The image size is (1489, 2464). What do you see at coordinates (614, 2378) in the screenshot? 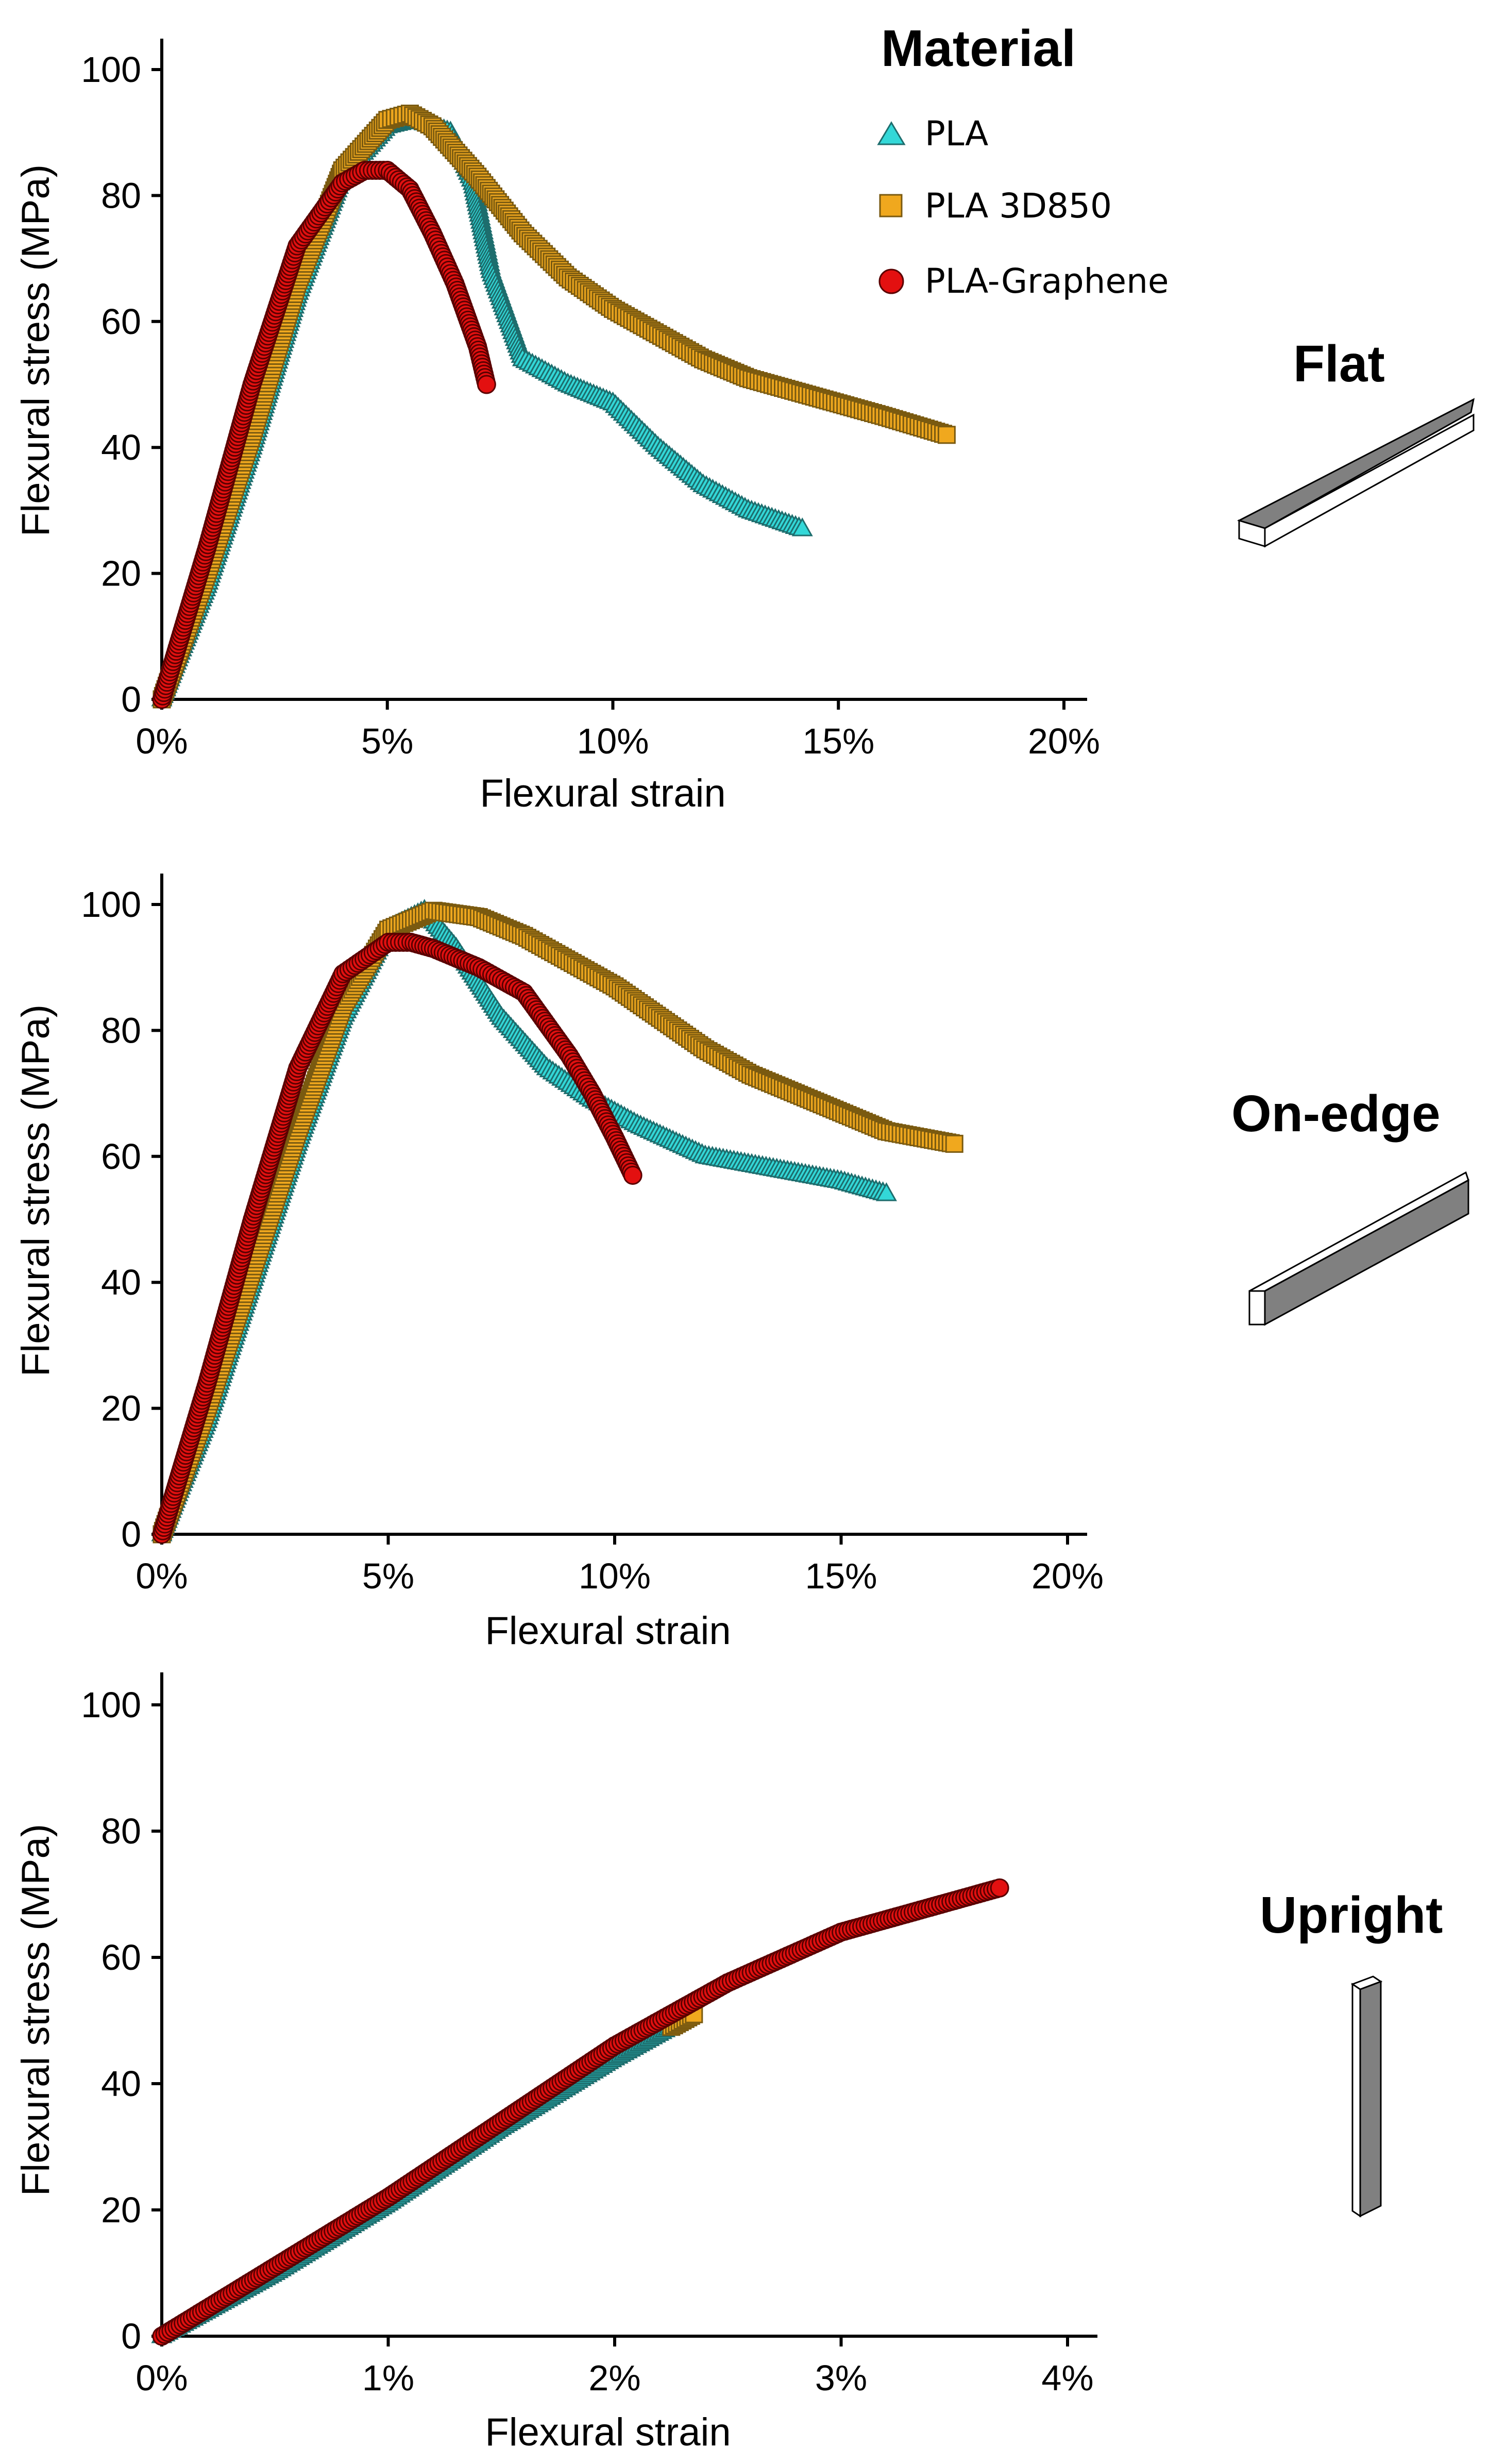
I see `x-tick-label: 2%` at bounding box center [614, 2378].